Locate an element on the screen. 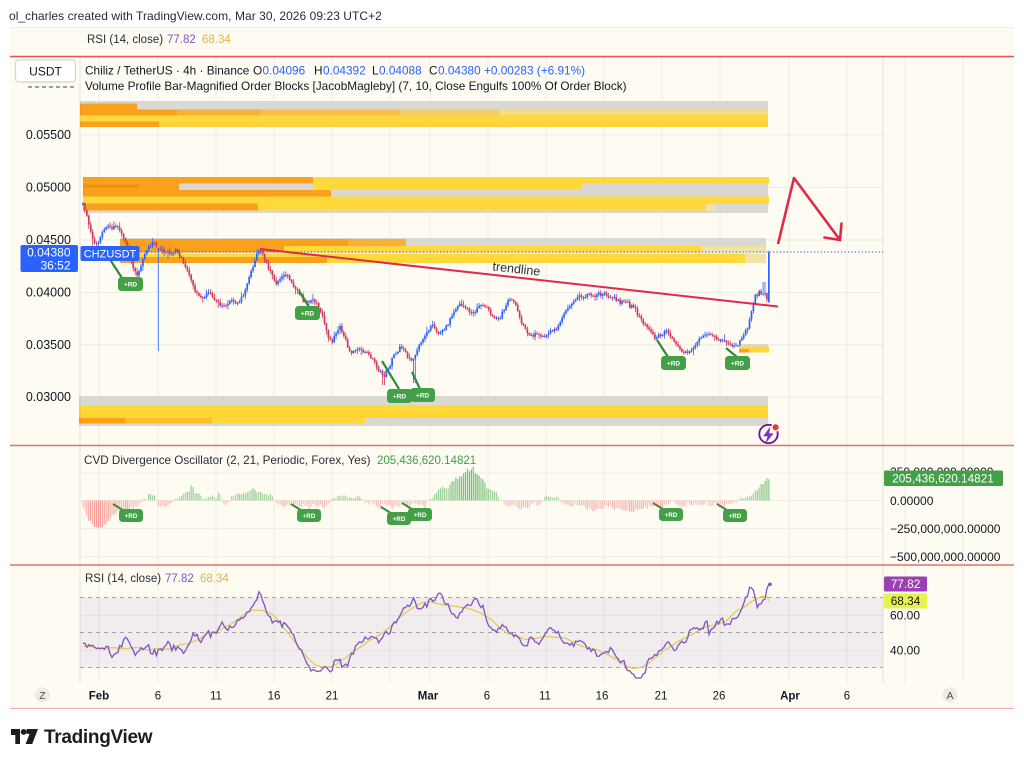 The image size is (1024, 764). svg-text: 0.04096 is located at coordinates (284, 71).